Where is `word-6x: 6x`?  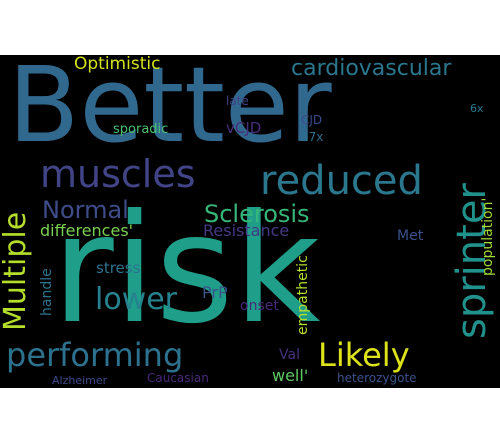
word-6x: 6x is located at coordinates (477, 108).